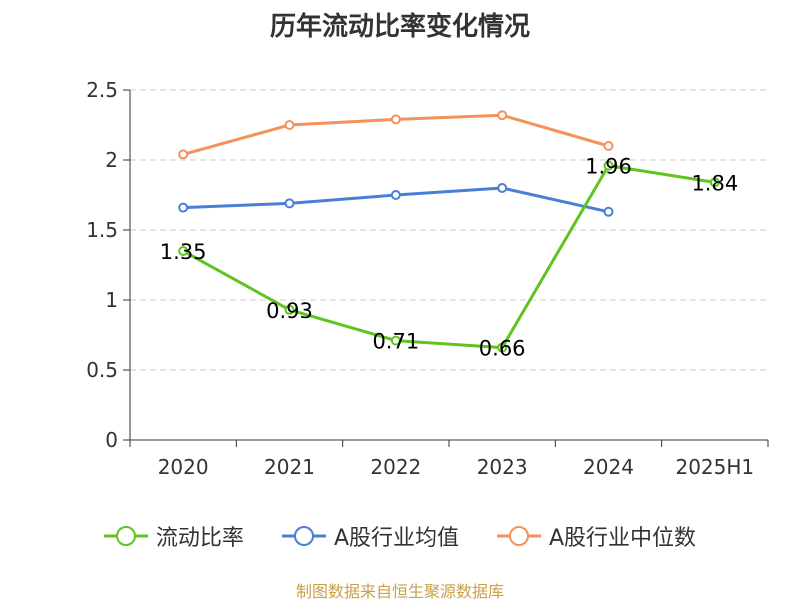 This screenshot has width=800, height=602. What do you see at coordinates (395, 467) in the screenshot?
I see `x-tick-label: 2022` at bounding box center [395, 467].